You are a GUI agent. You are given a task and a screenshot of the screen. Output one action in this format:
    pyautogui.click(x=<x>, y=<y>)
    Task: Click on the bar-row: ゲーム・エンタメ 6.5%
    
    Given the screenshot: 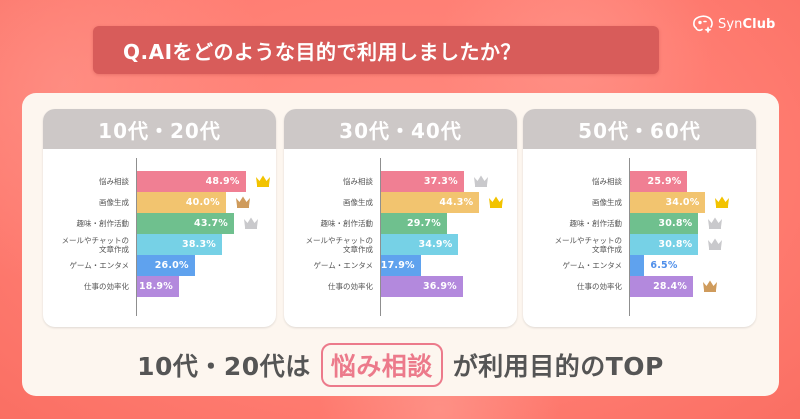 What is the action you would take?
    pyautogui.click(x=639, y=265)
    